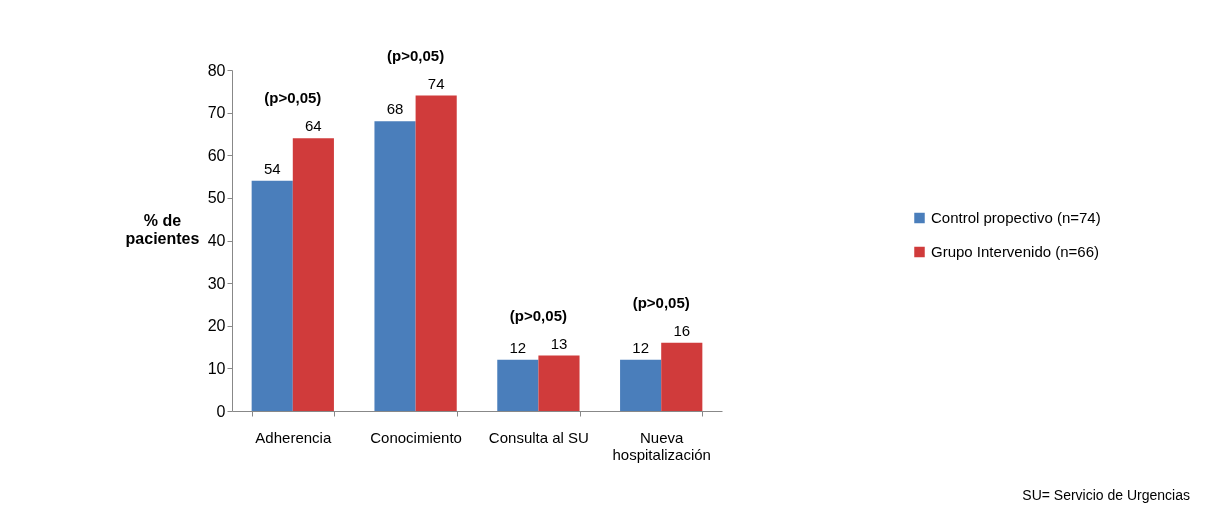 The image size is (1213, 509). I want to click on data-label: 13, so click(559, 343).